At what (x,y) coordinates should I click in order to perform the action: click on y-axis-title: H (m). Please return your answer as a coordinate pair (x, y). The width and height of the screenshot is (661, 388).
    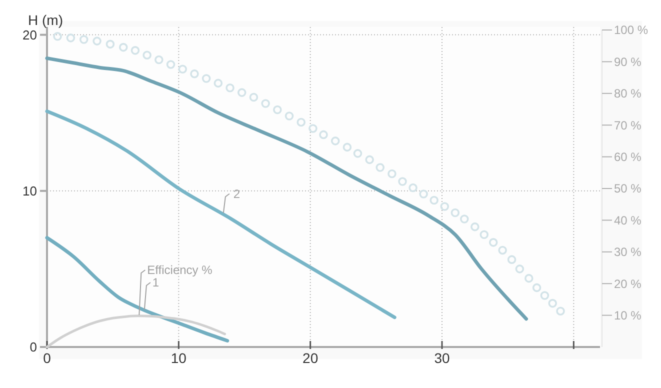
    Looking at the image, I should click on (45, 20).